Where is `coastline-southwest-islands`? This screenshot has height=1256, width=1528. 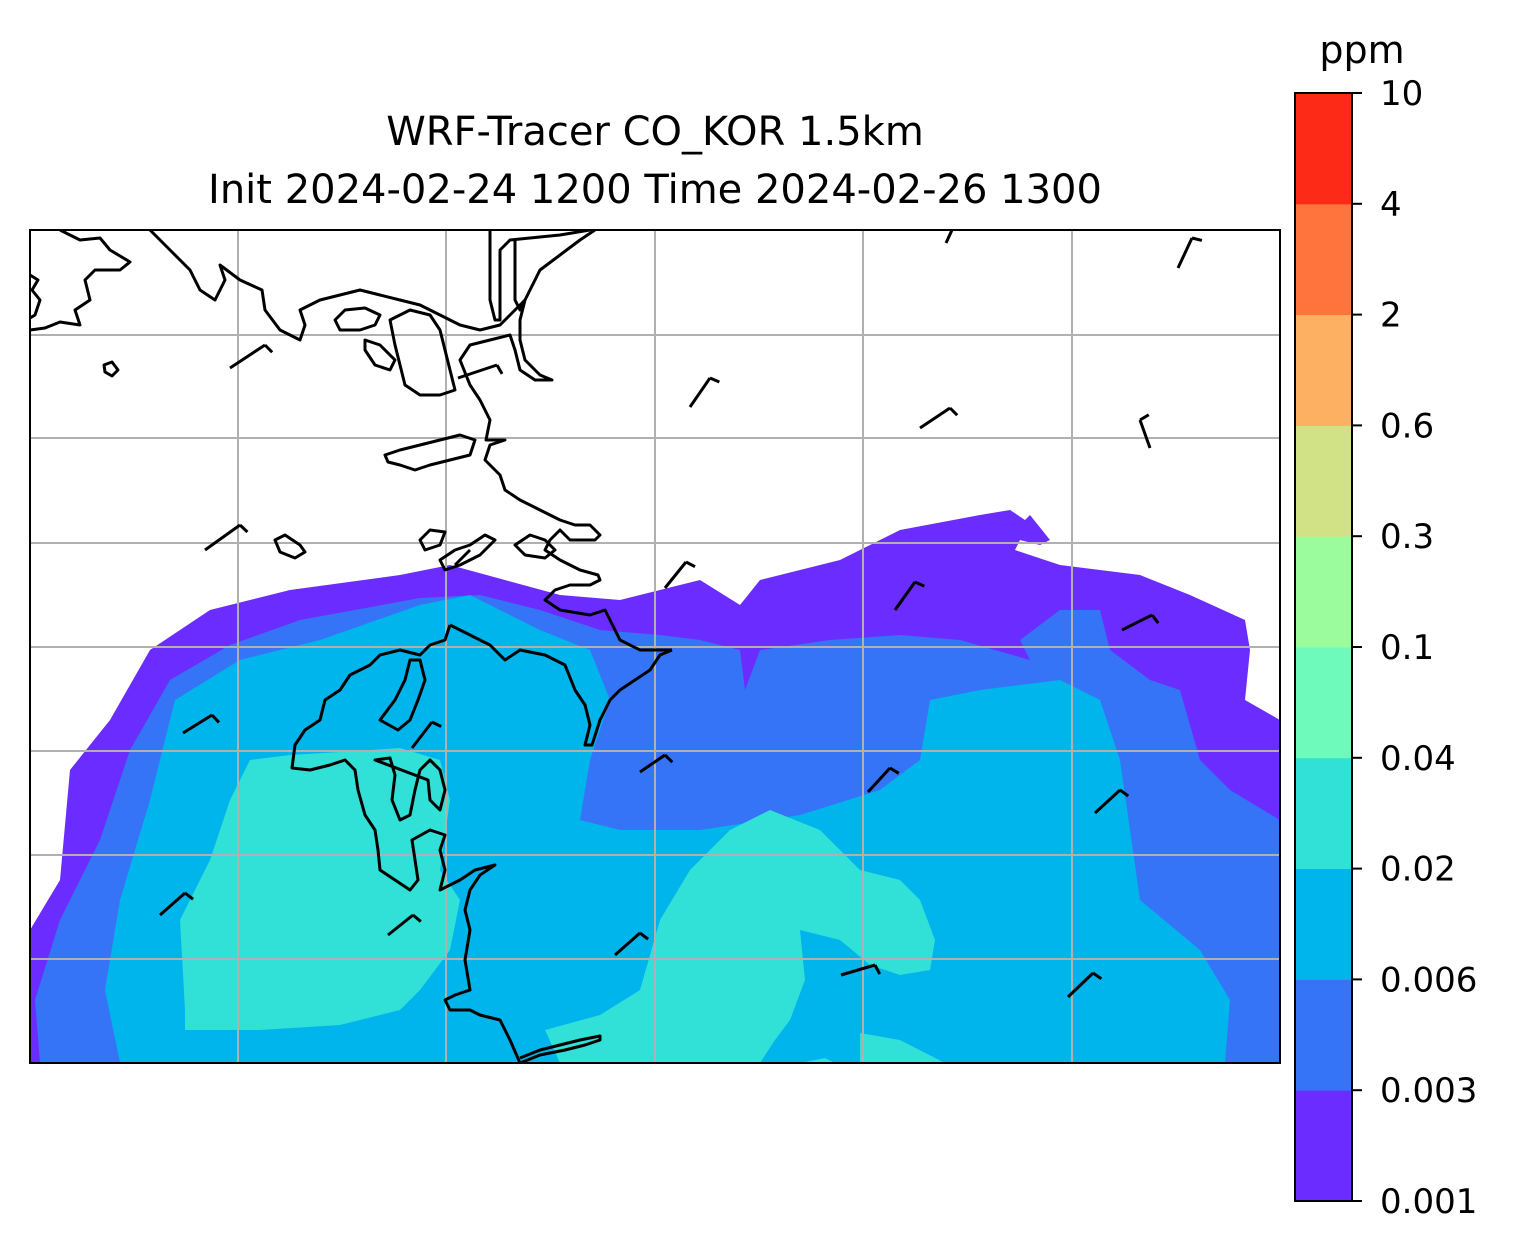 coastline-southwest-islands is located at coordinates (402, 695).